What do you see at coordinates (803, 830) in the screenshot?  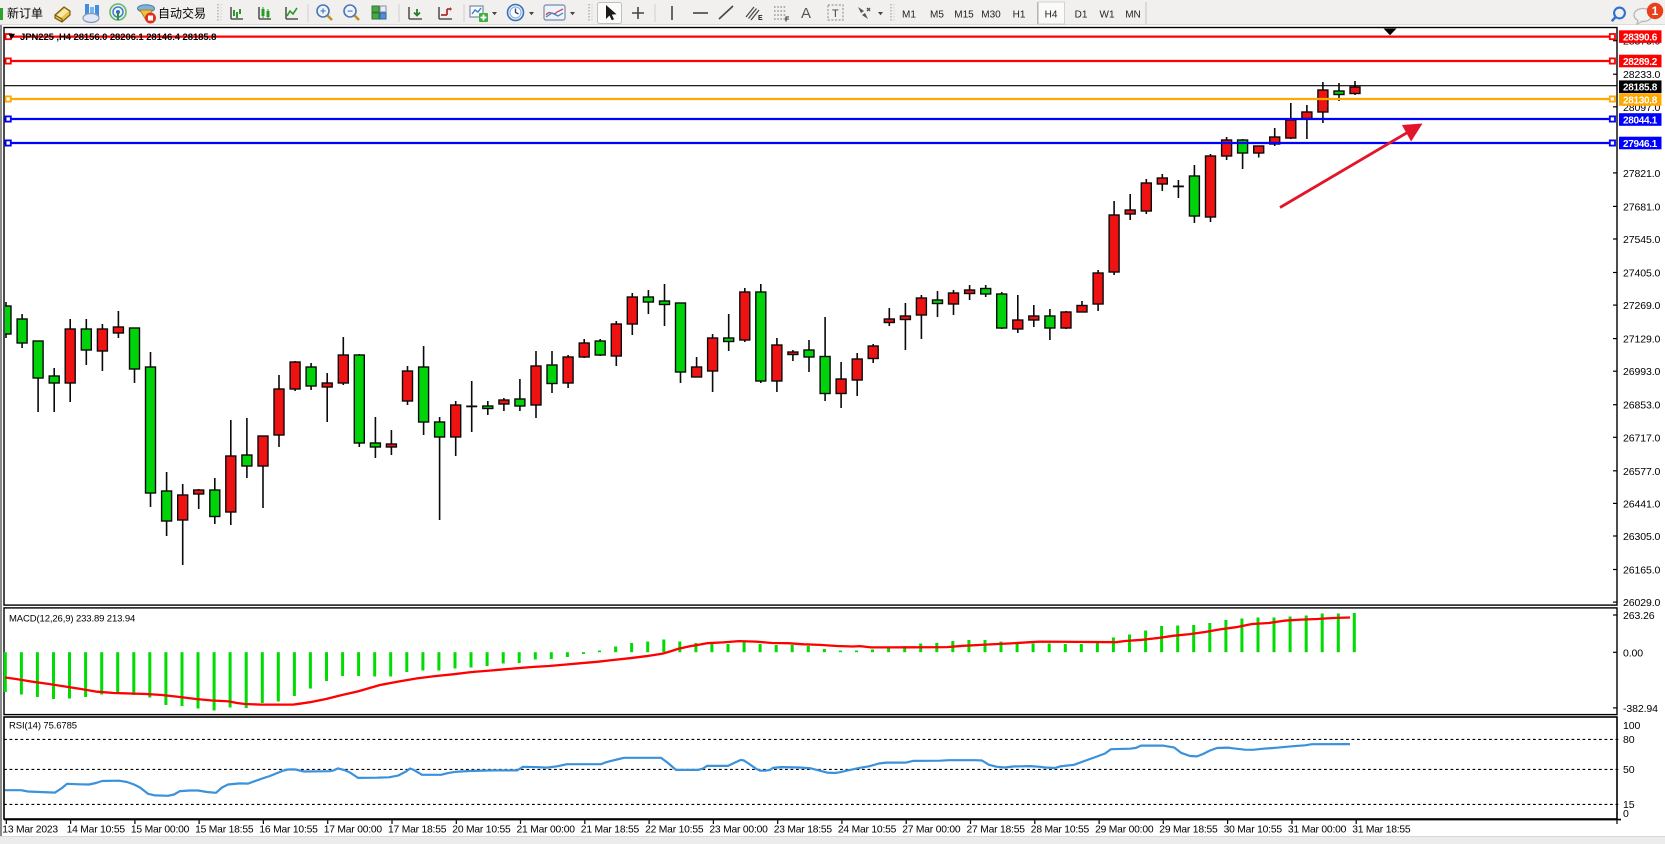 I see `svg-text: 23 Mar 18:55` at bounding box center [803, 830].